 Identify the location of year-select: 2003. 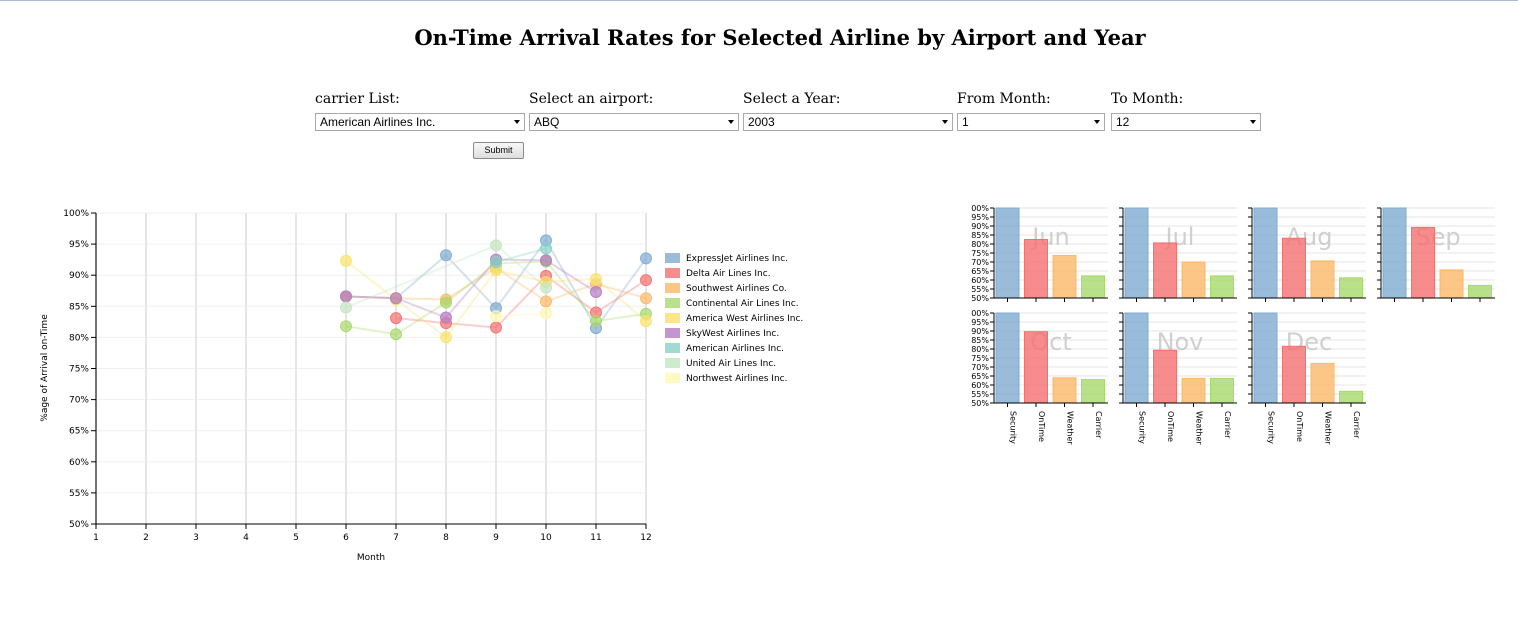
(848, 122).